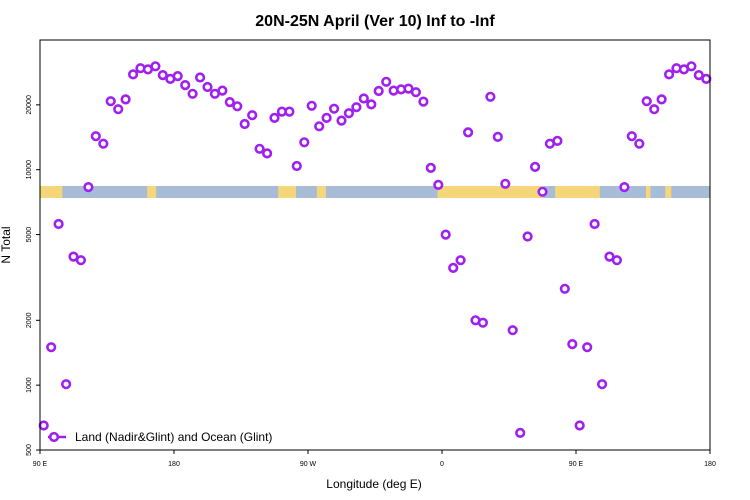 The image size is (750, 500). Describe the element at coordinates (29, 235) in the screenshot. I see `y-tick-label: 5000` at that location.